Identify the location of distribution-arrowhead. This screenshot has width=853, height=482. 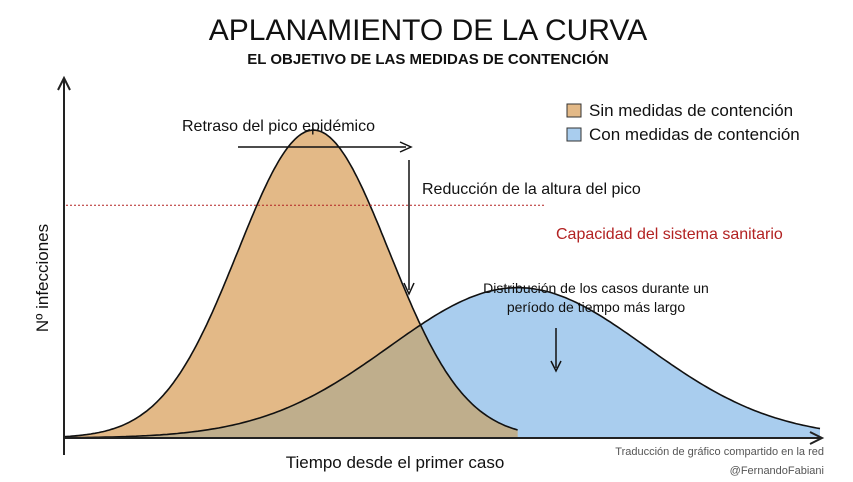
(556, 366).